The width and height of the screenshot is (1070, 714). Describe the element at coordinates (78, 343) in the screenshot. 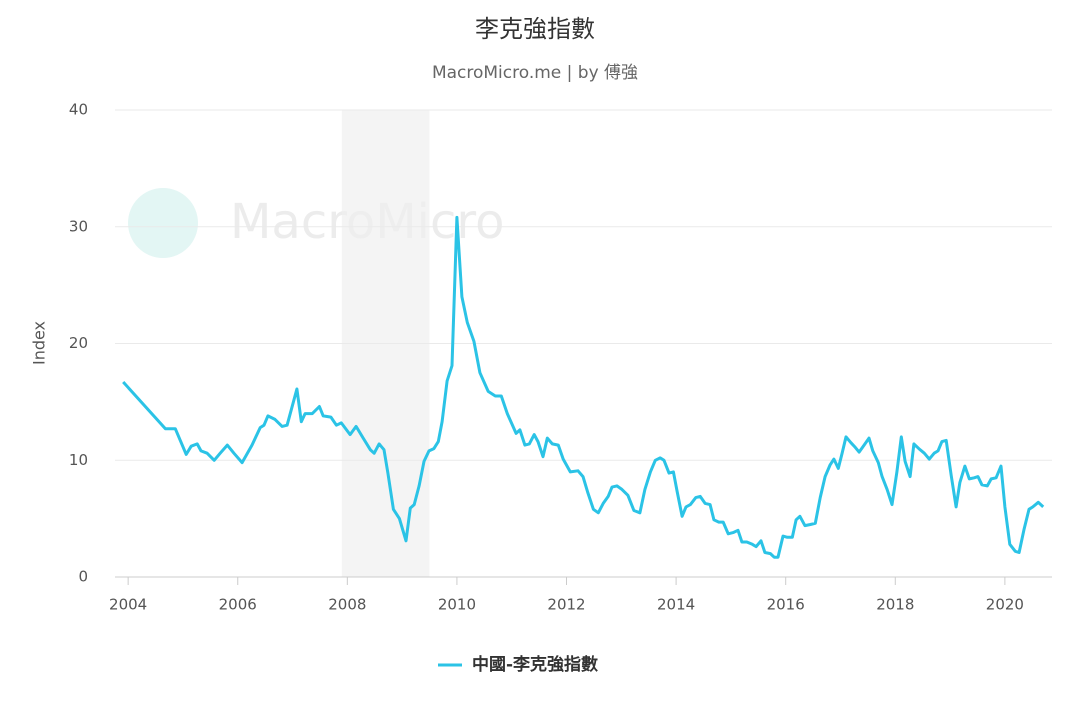

I see `y-tick-label: 20` at that location.